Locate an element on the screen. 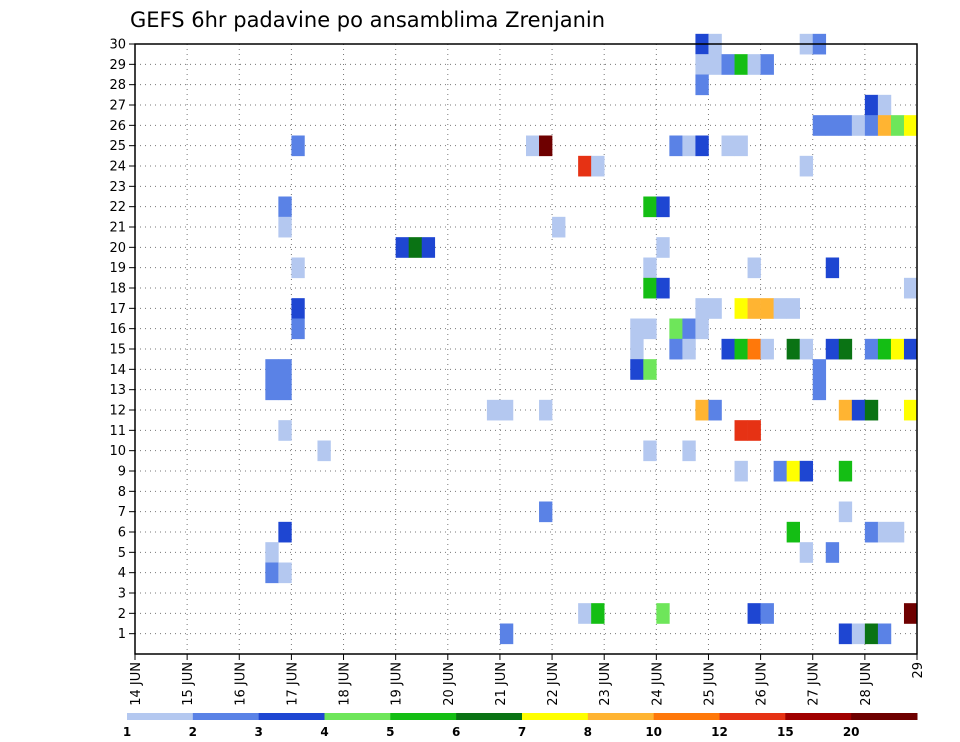 The image size is (960, 742). x-tick-label: 26 JUN is located at coordinates (762, 684).